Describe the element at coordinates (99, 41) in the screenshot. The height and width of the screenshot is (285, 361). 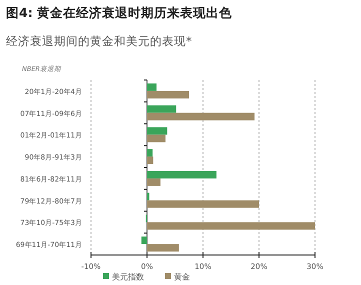
I see `chart-subtitle: 经济衰退期间的黄金和美元的表现*` at that location.